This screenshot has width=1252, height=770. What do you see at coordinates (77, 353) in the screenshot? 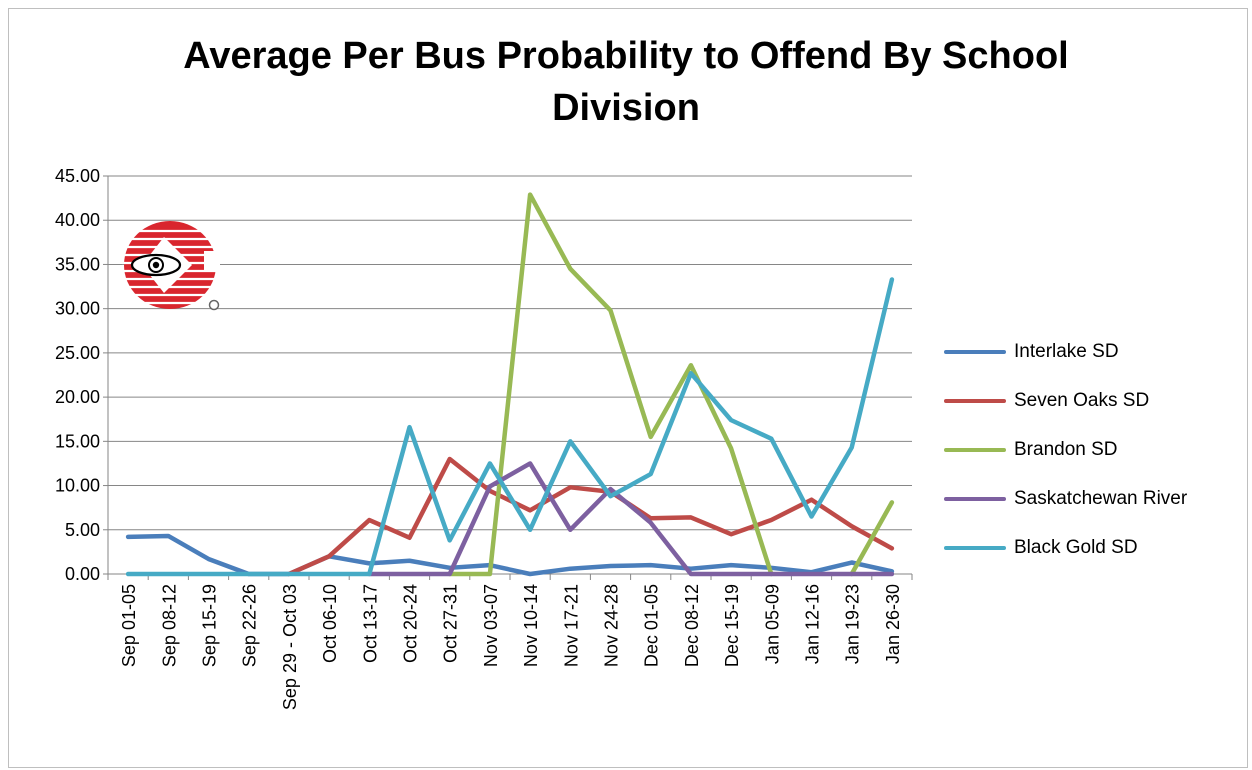
I see `y-tick-label: 25.00` at bounding box center [77, 353].